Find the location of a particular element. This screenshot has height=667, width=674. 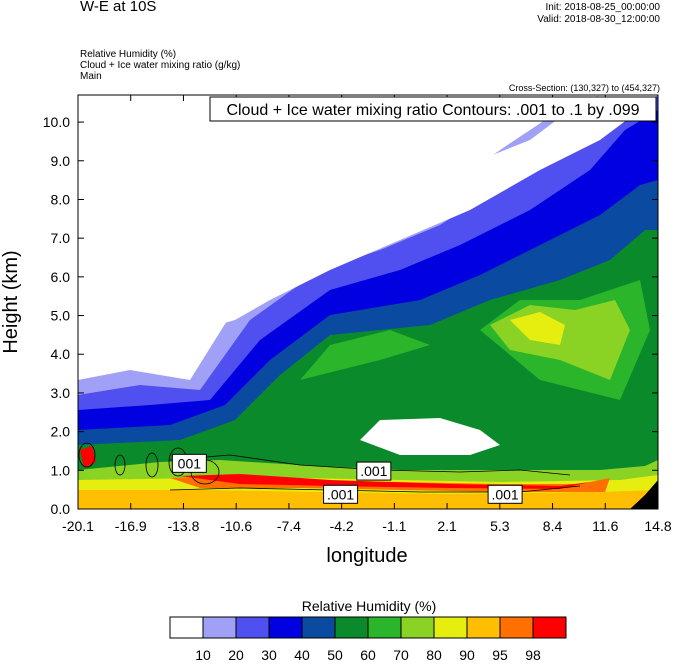

colorbar-tick-label: 95 is located at coordinates (500, 655).